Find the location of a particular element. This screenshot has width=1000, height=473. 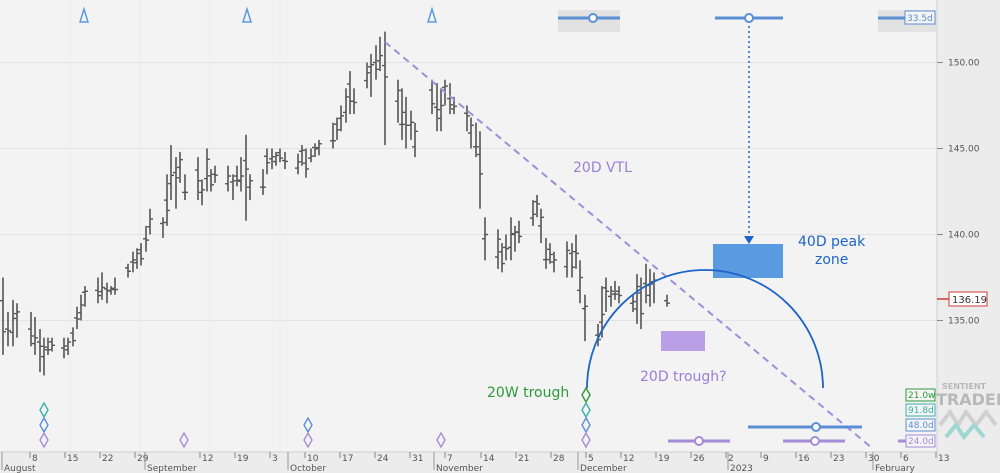

cycle-badge-48d-text: 48.0d is located at coordinates (921, 426).